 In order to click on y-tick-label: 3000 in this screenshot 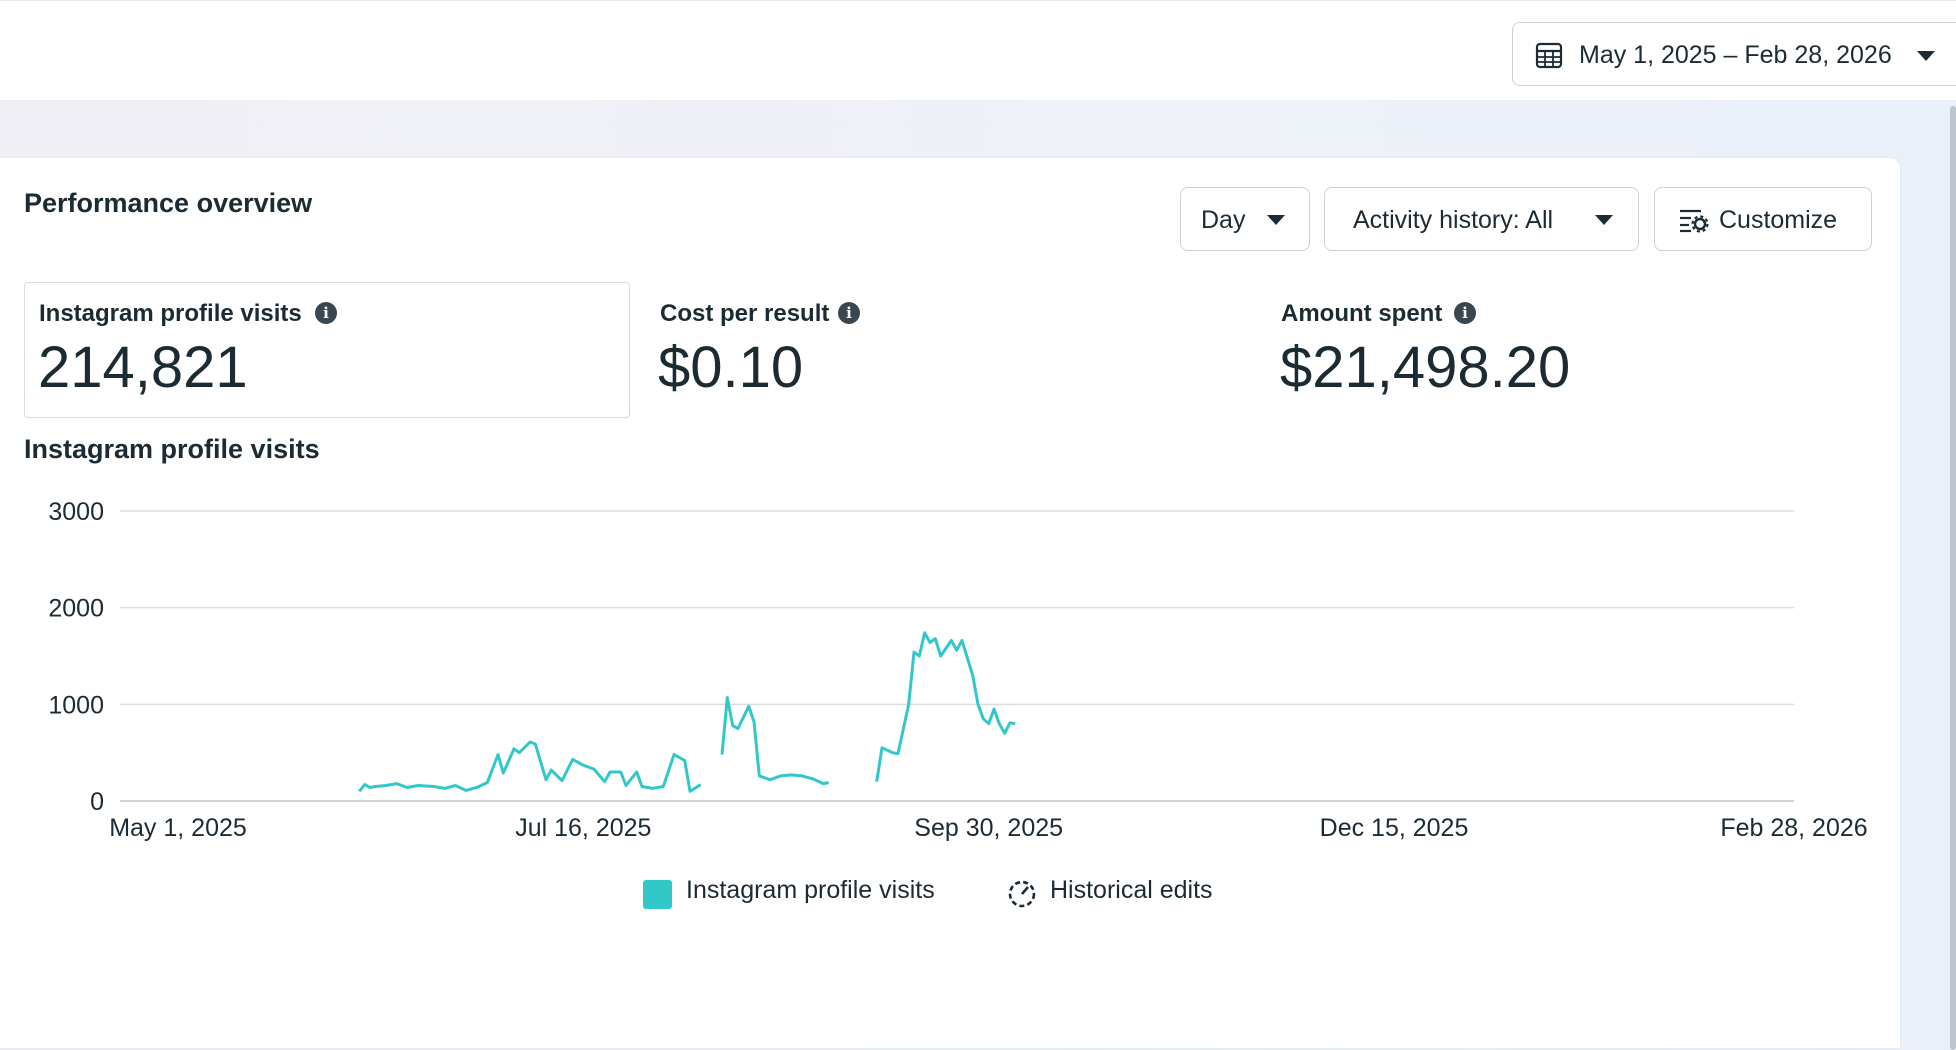, I will do `click(76, 512)`.